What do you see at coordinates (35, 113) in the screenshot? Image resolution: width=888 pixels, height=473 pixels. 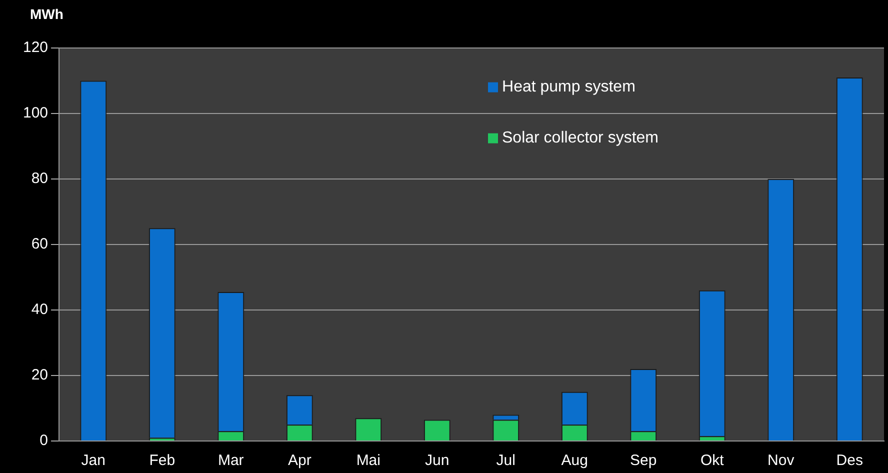 I see `y-tick-label: 100` at bounding box center [35, 113].